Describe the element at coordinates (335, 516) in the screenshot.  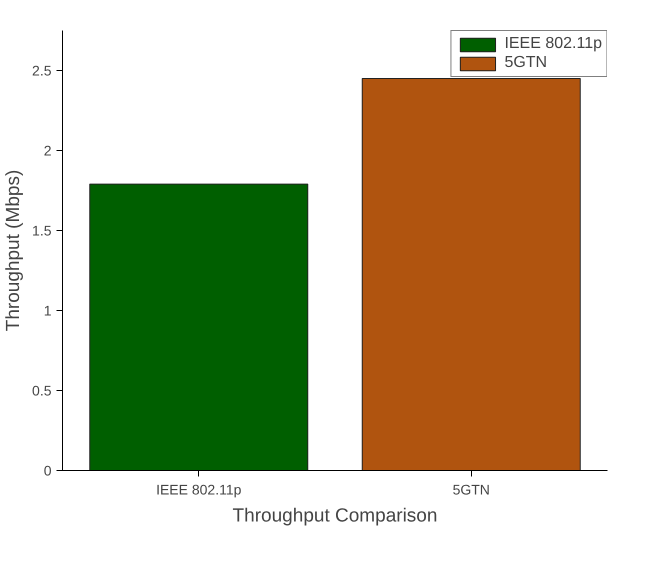
I see `x-axis-title: Throughput Comparison` at that location.